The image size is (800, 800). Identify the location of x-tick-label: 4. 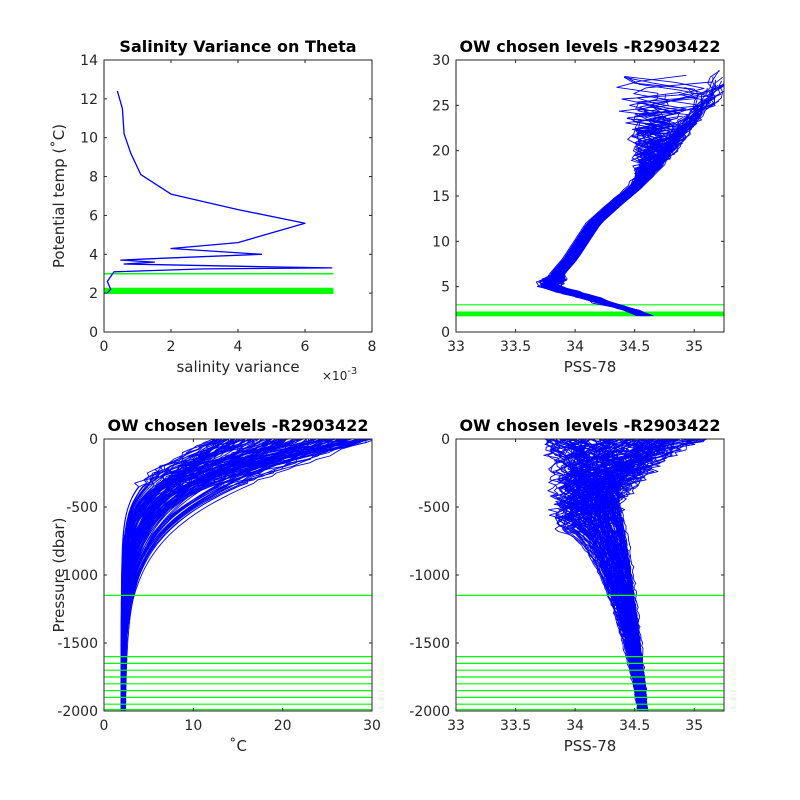
(238, 347).